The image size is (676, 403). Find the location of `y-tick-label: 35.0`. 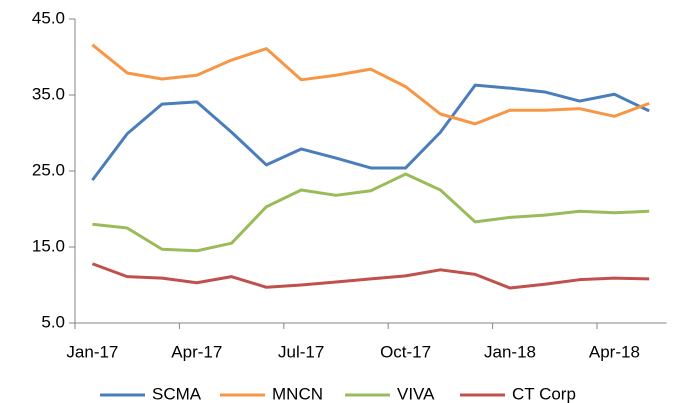

y-tick-label: 35.0 is located at coordinates (48, 93).